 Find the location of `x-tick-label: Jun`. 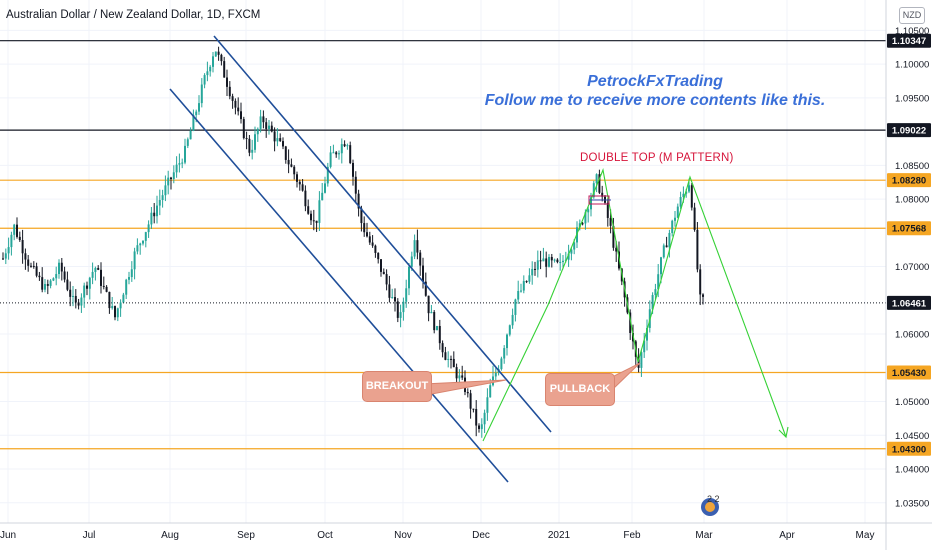

x-tick-label: Jun is located at coordinates (8, 535).